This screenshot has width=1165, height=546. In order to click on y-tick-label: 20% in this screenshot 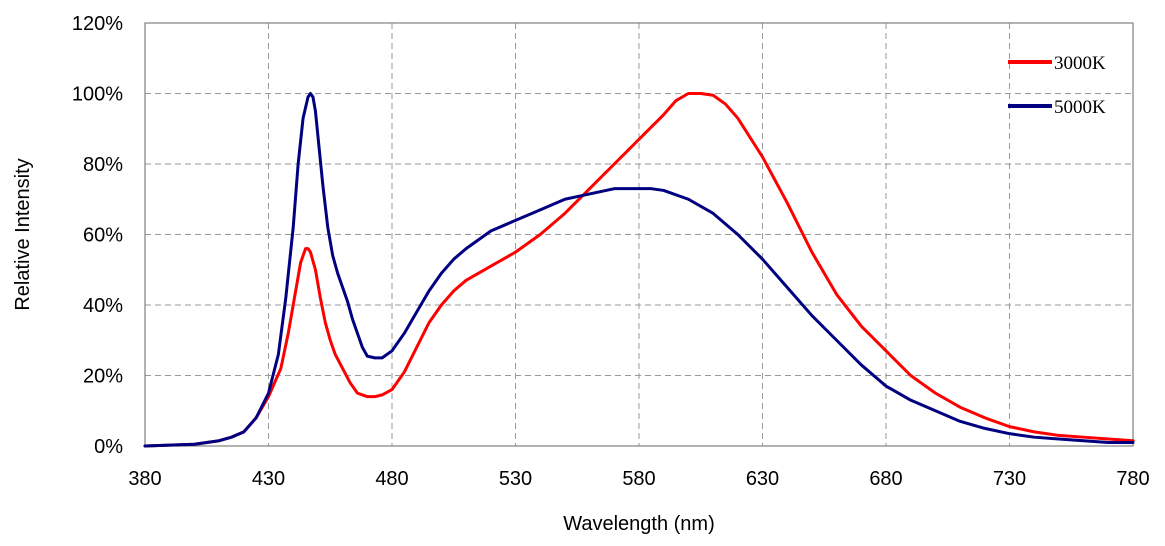, I will do `click(103, 377)`.